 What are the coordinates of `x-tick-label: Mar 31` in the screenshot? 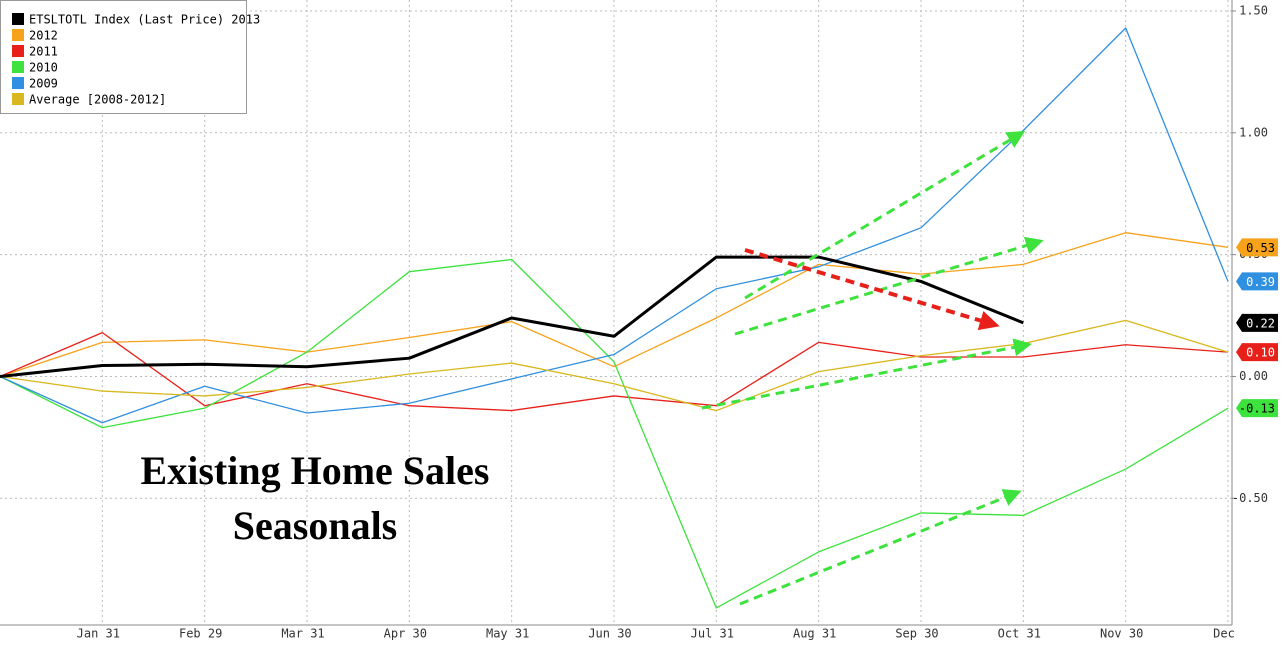 It's located at (302, 634).